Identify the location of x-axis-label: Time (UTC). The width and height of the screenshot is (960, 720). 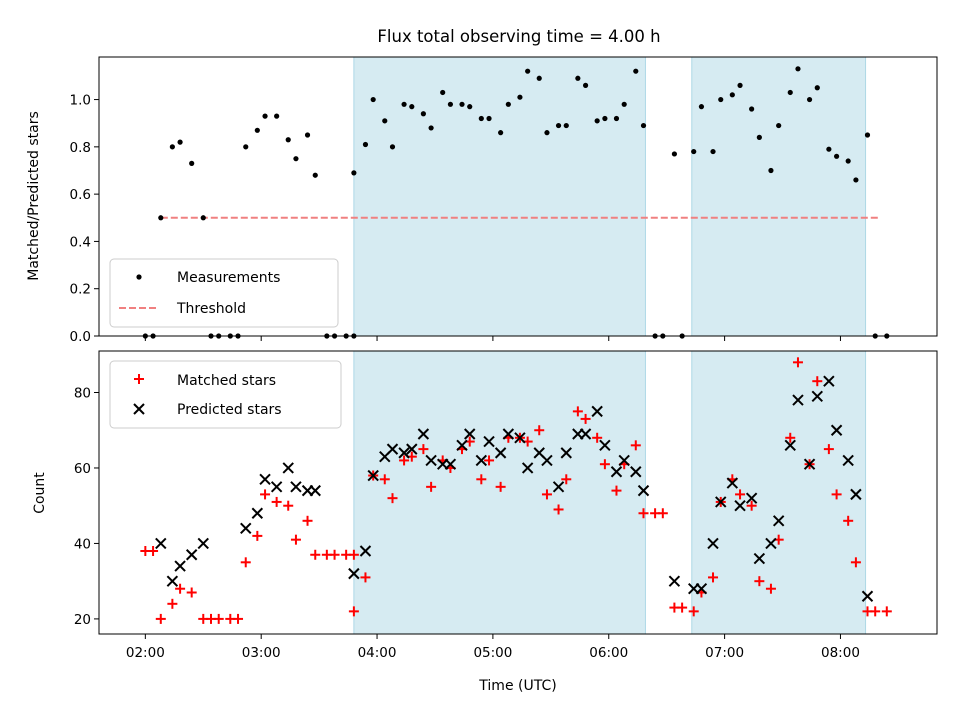
(517, 686).